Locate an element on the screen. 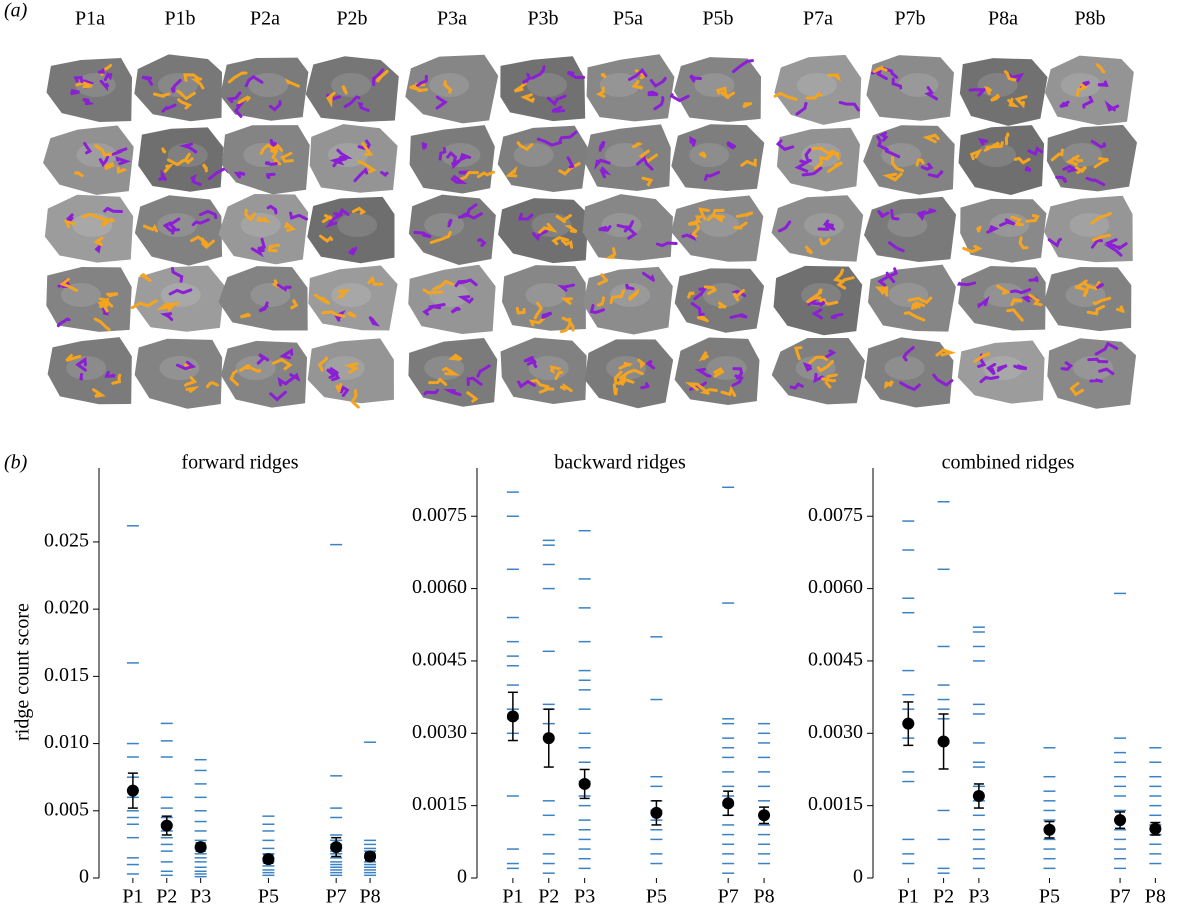 The image size is (1178, 910). y-tick-label: 0.0075 is located at coordinates (439, 515).